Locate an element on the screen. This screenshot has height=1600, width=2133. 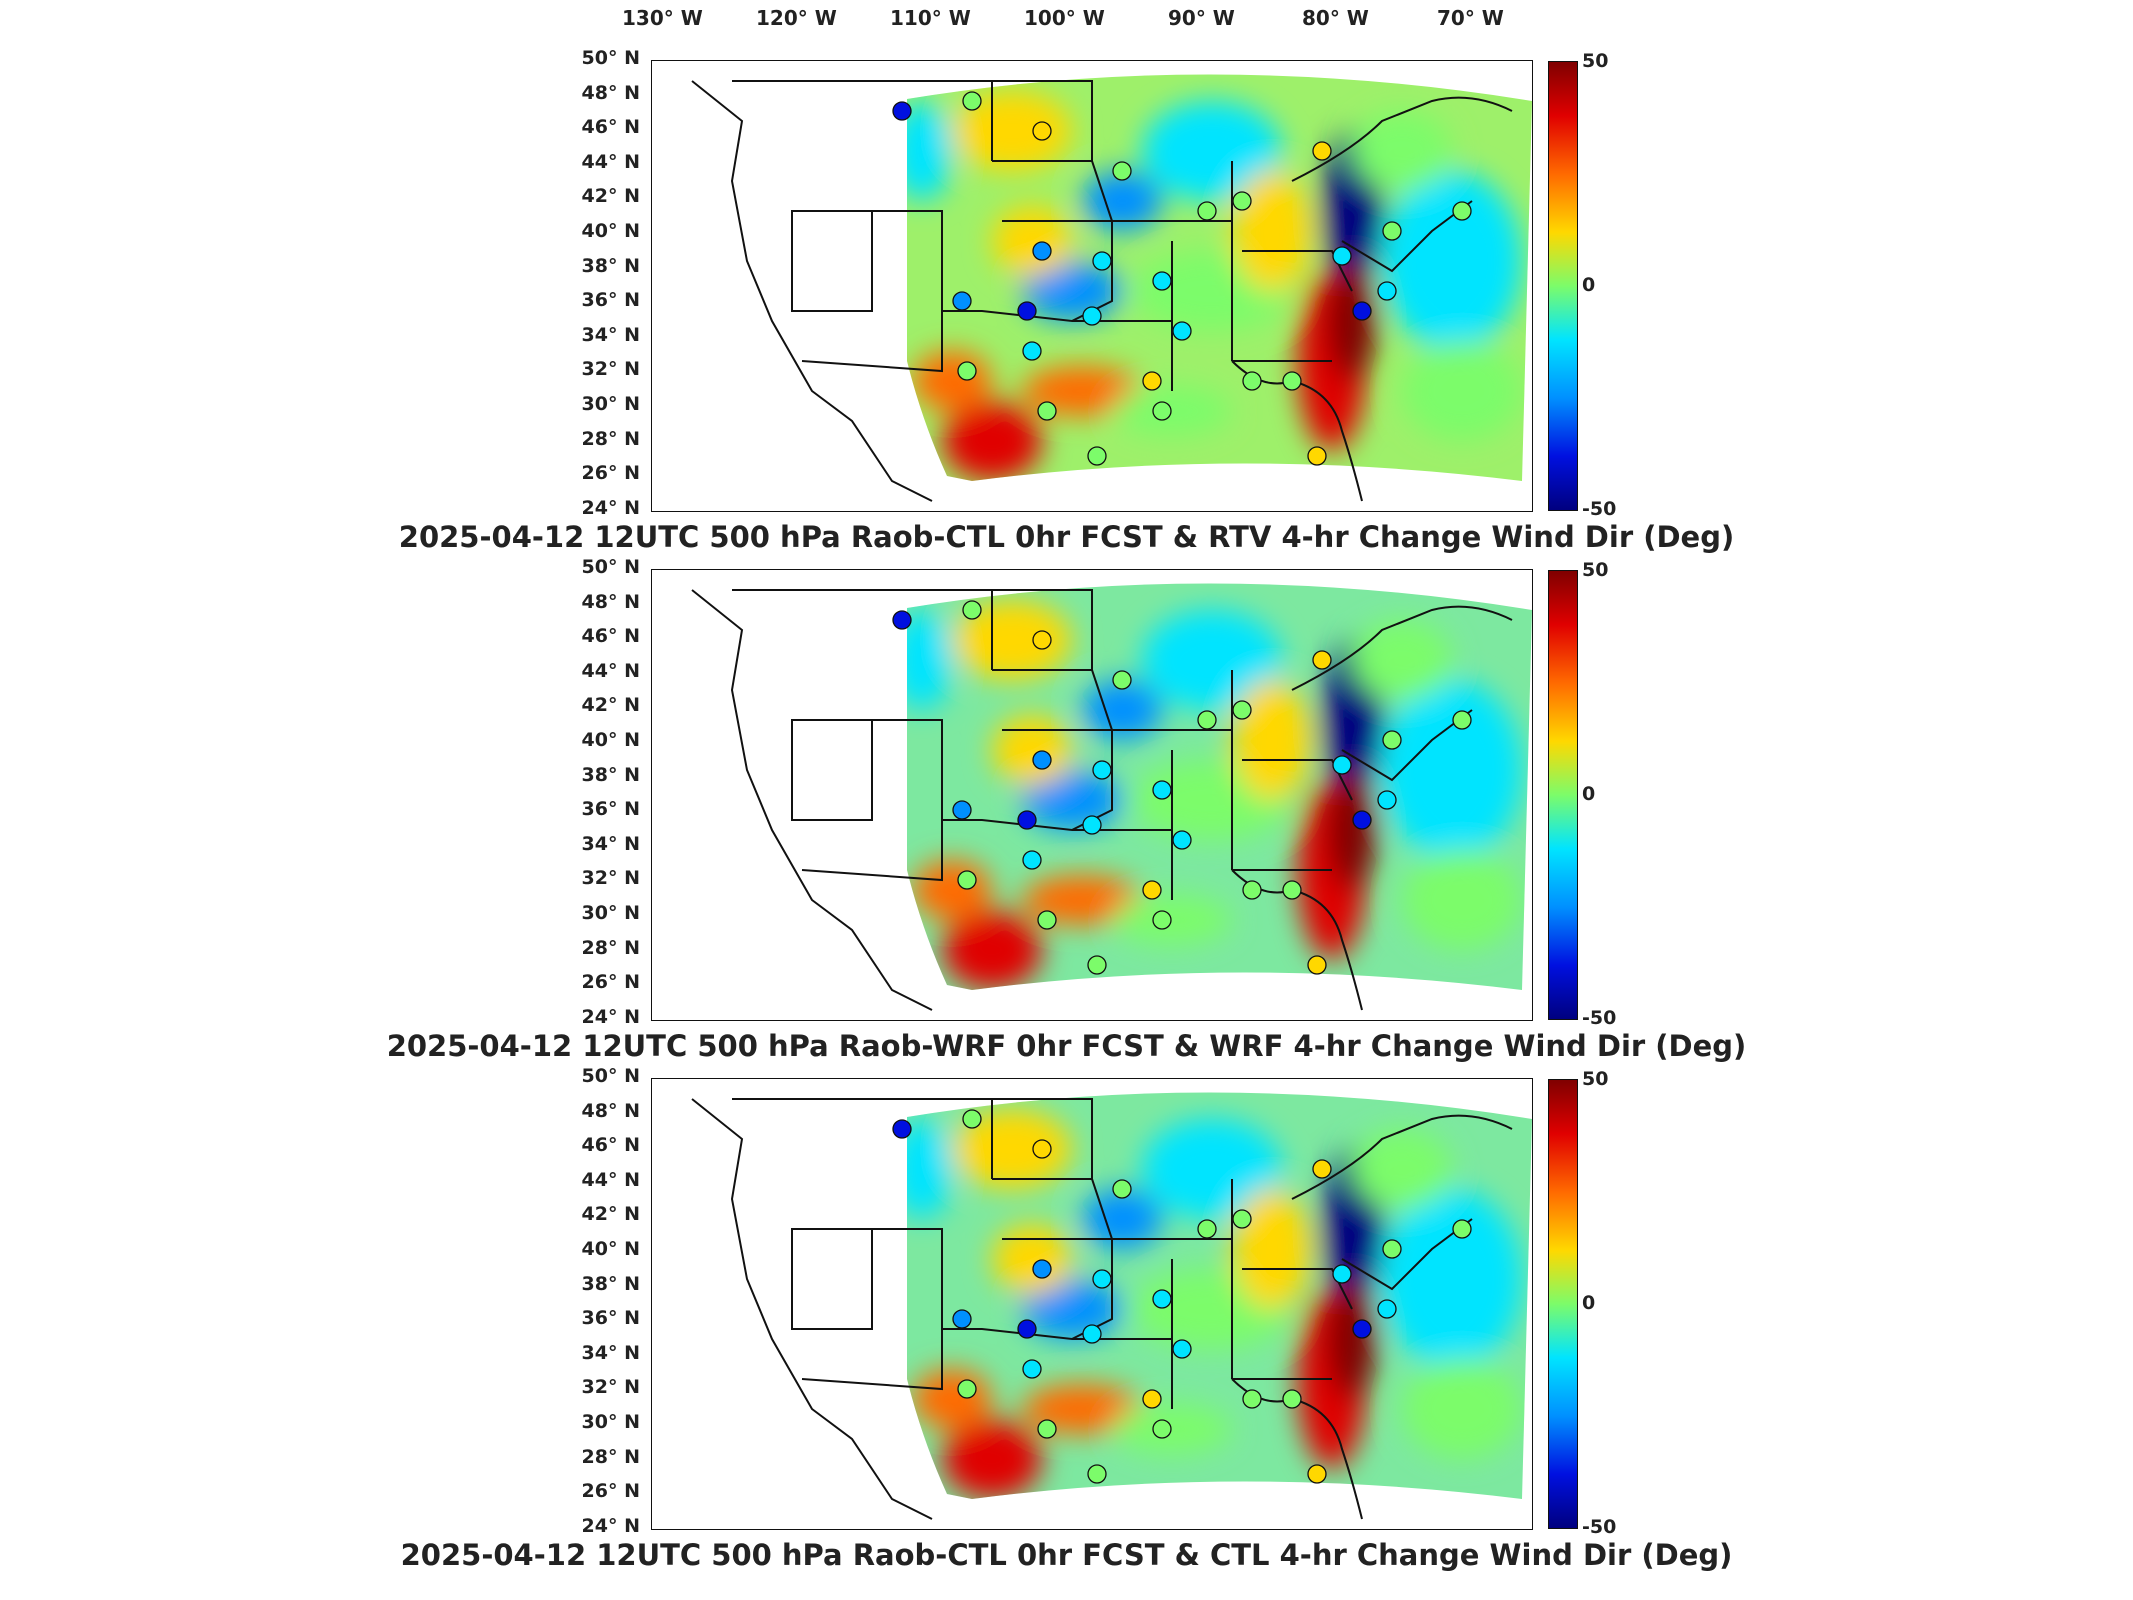
lon-label-80w: 80° W is located at coordinates (1335, 18).